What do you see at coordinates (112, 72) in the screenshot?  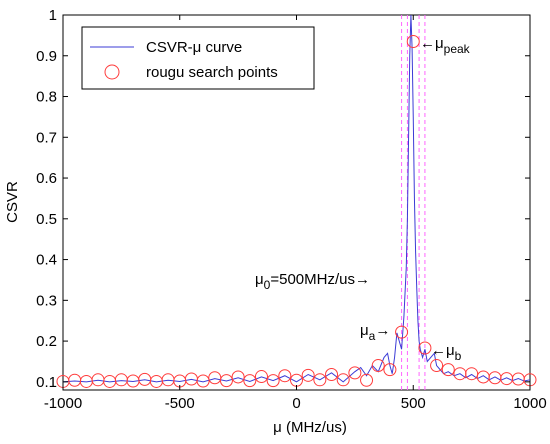 I see `legend-marker-swatch` at bounding box center [112, 72].